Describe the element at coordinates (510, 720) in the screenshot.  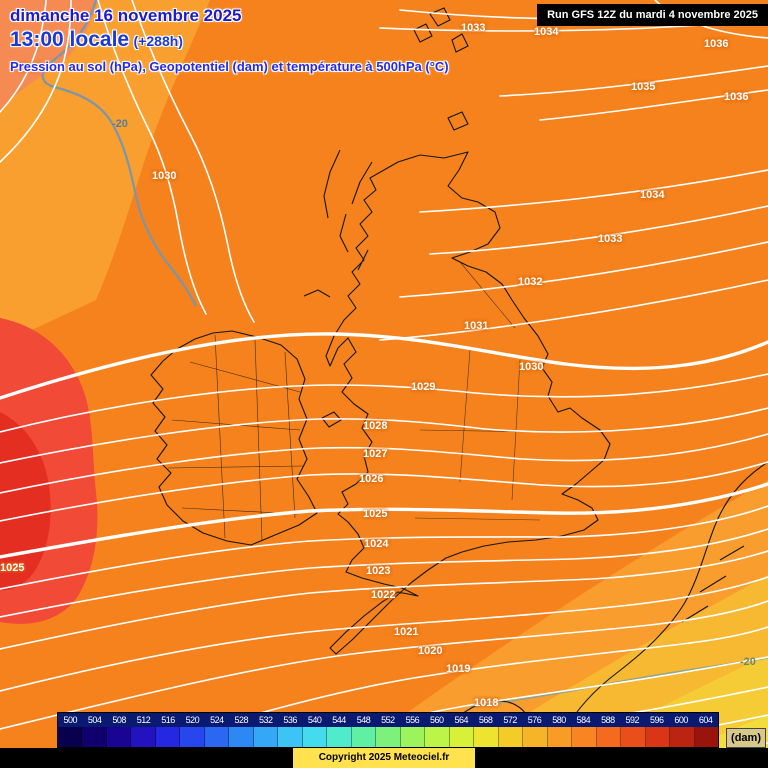
I see `colorbar-value: 572` at that location.